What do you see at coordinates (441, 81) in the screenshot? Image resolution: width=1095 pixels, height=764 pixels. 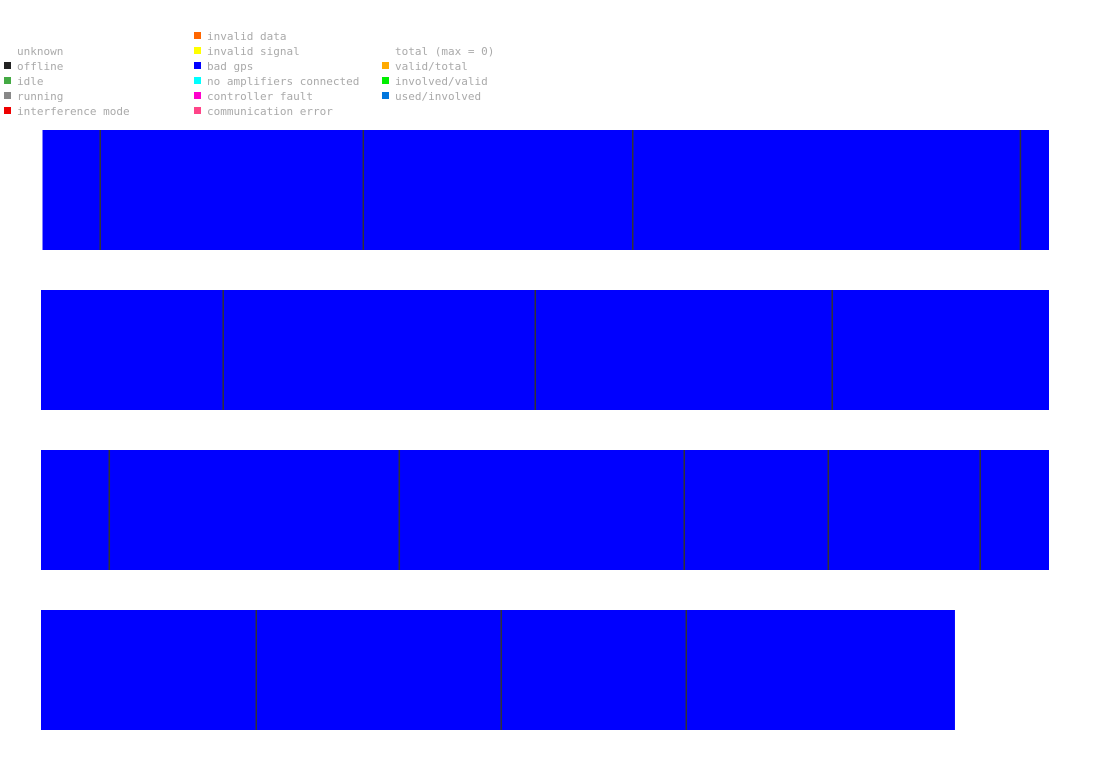 I see `legend-label: involved/valid` at bounding box center [441, 81].